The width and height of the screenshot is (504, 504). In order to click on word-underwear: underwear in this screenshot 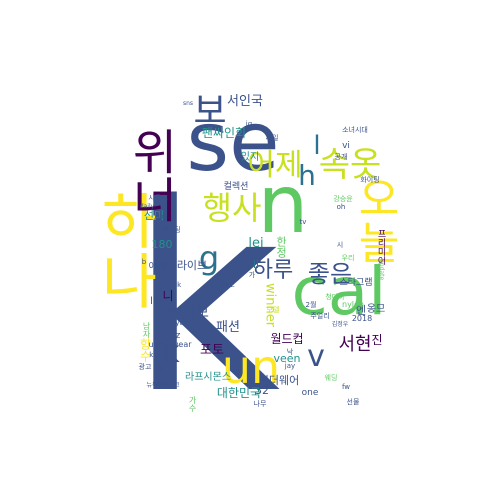, I will do `click(170, 344)`.